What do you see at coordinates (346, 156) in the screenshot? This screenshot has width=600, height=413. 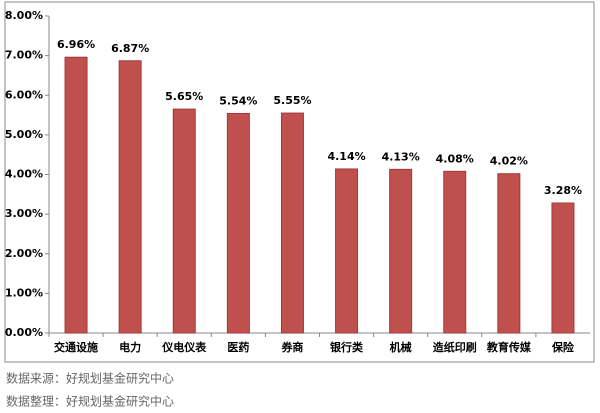 I see `value-label: 4.14%` at bounding box center [346, 156].